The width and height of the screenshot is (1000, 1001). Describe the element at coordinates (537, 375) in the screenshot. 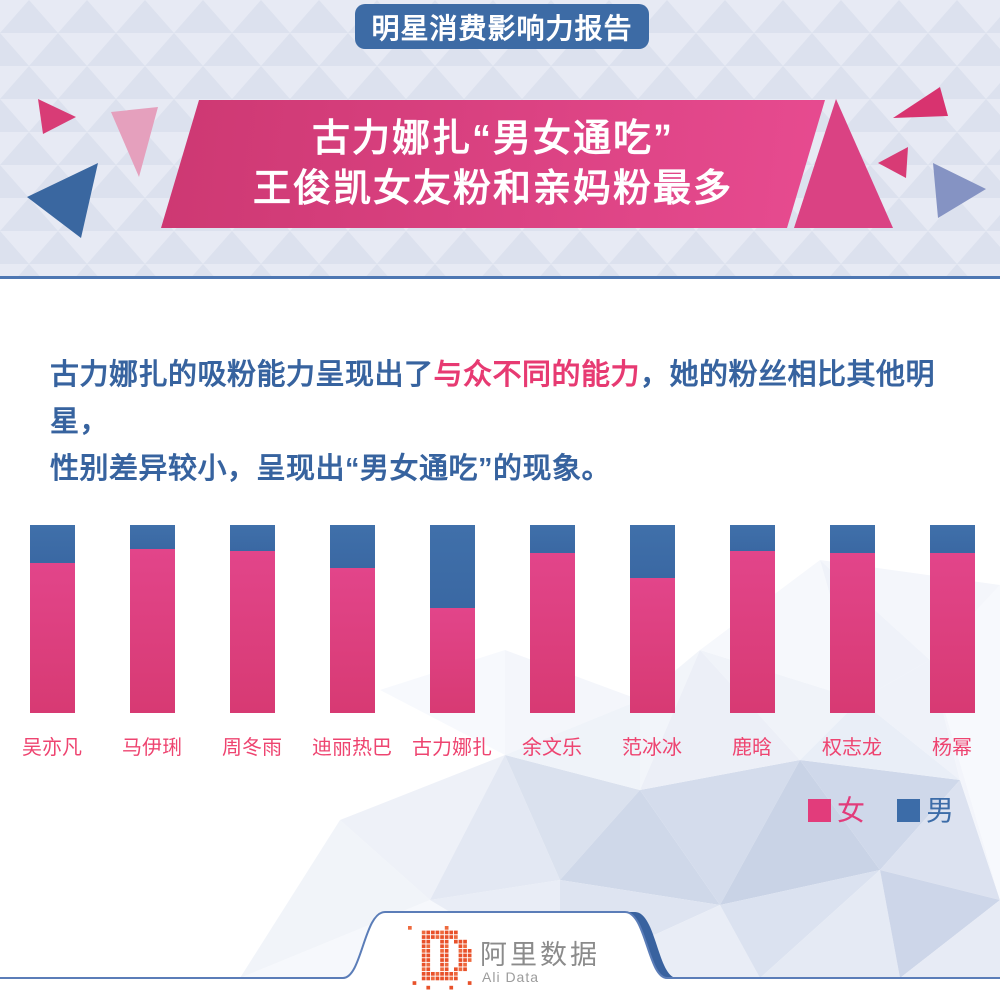

I see `intro-highlight: 与众不同的能力` at that location.